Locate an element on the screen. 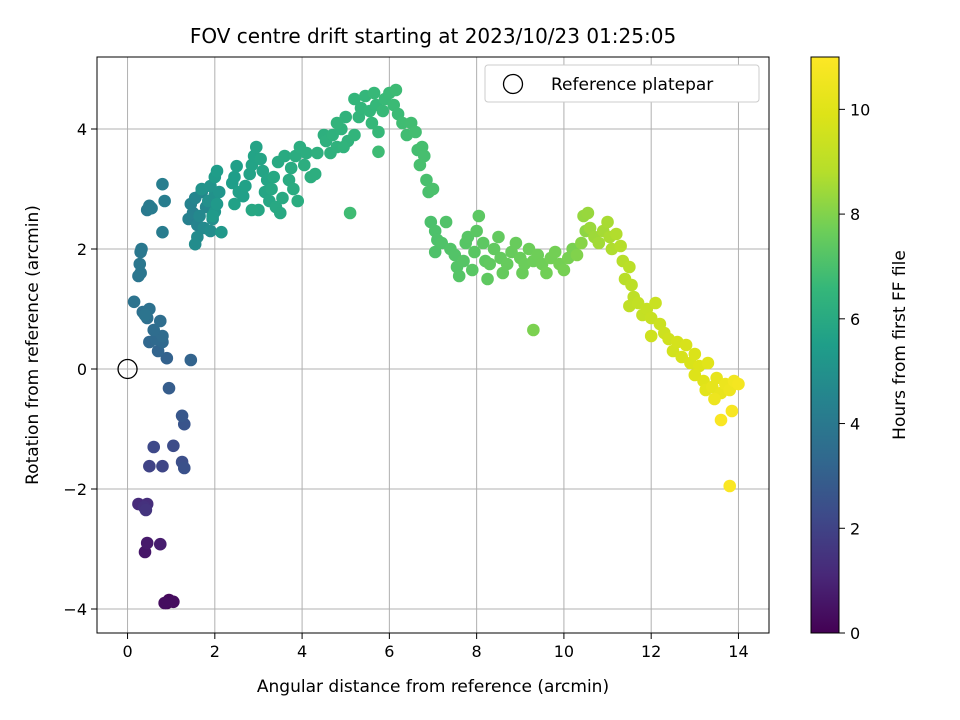  reference-platepar-marker is located at coordinates (127, 369).